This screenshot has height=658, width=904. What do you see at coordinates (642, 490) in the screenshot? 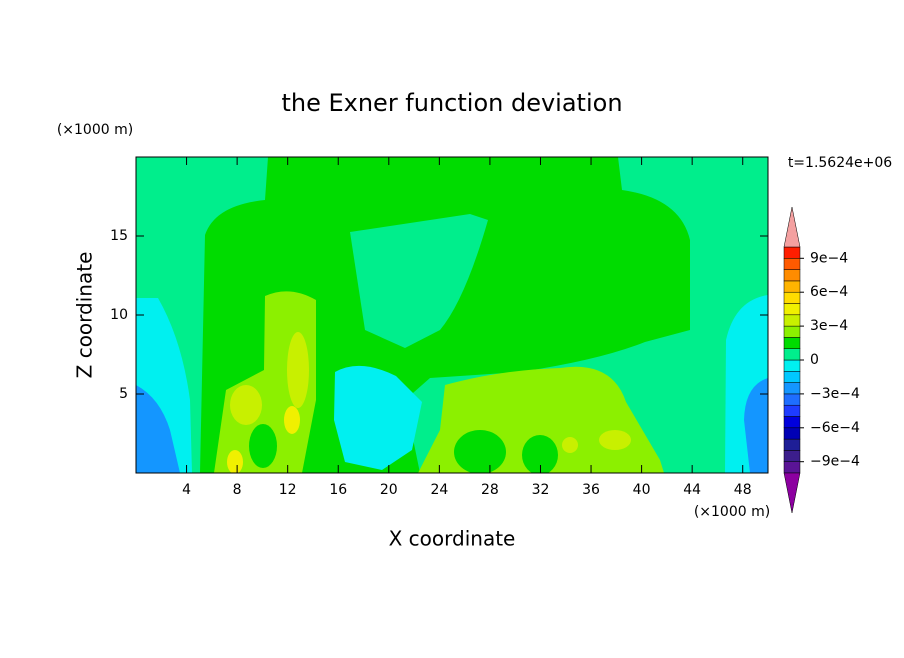
I see `x-tick-label: 40` at bounding box center [642, 490].